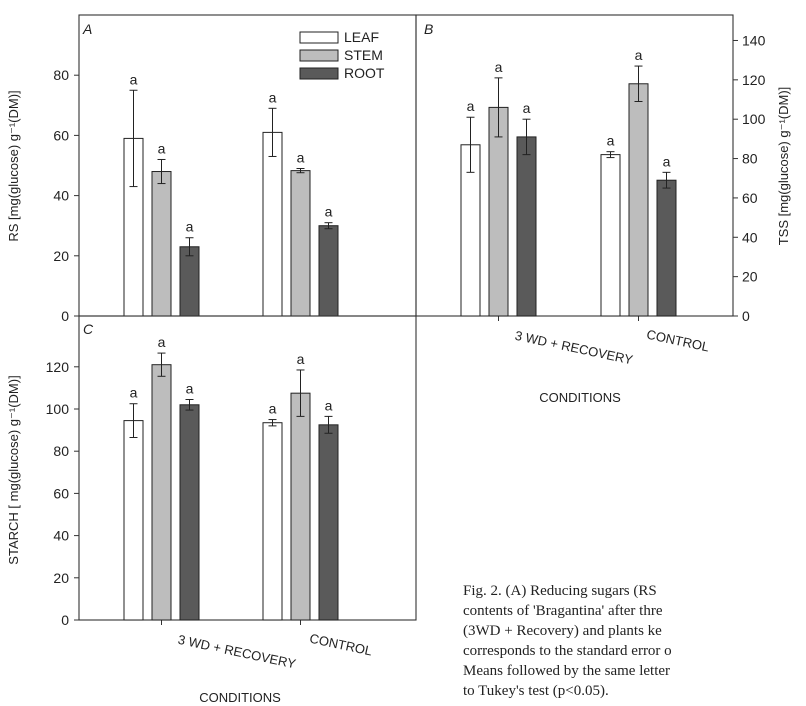 This screenshot has width=806, height=706. Describe the element at coordinates (428, 29) in the screenshot. I see `panel-label: B` at that location.